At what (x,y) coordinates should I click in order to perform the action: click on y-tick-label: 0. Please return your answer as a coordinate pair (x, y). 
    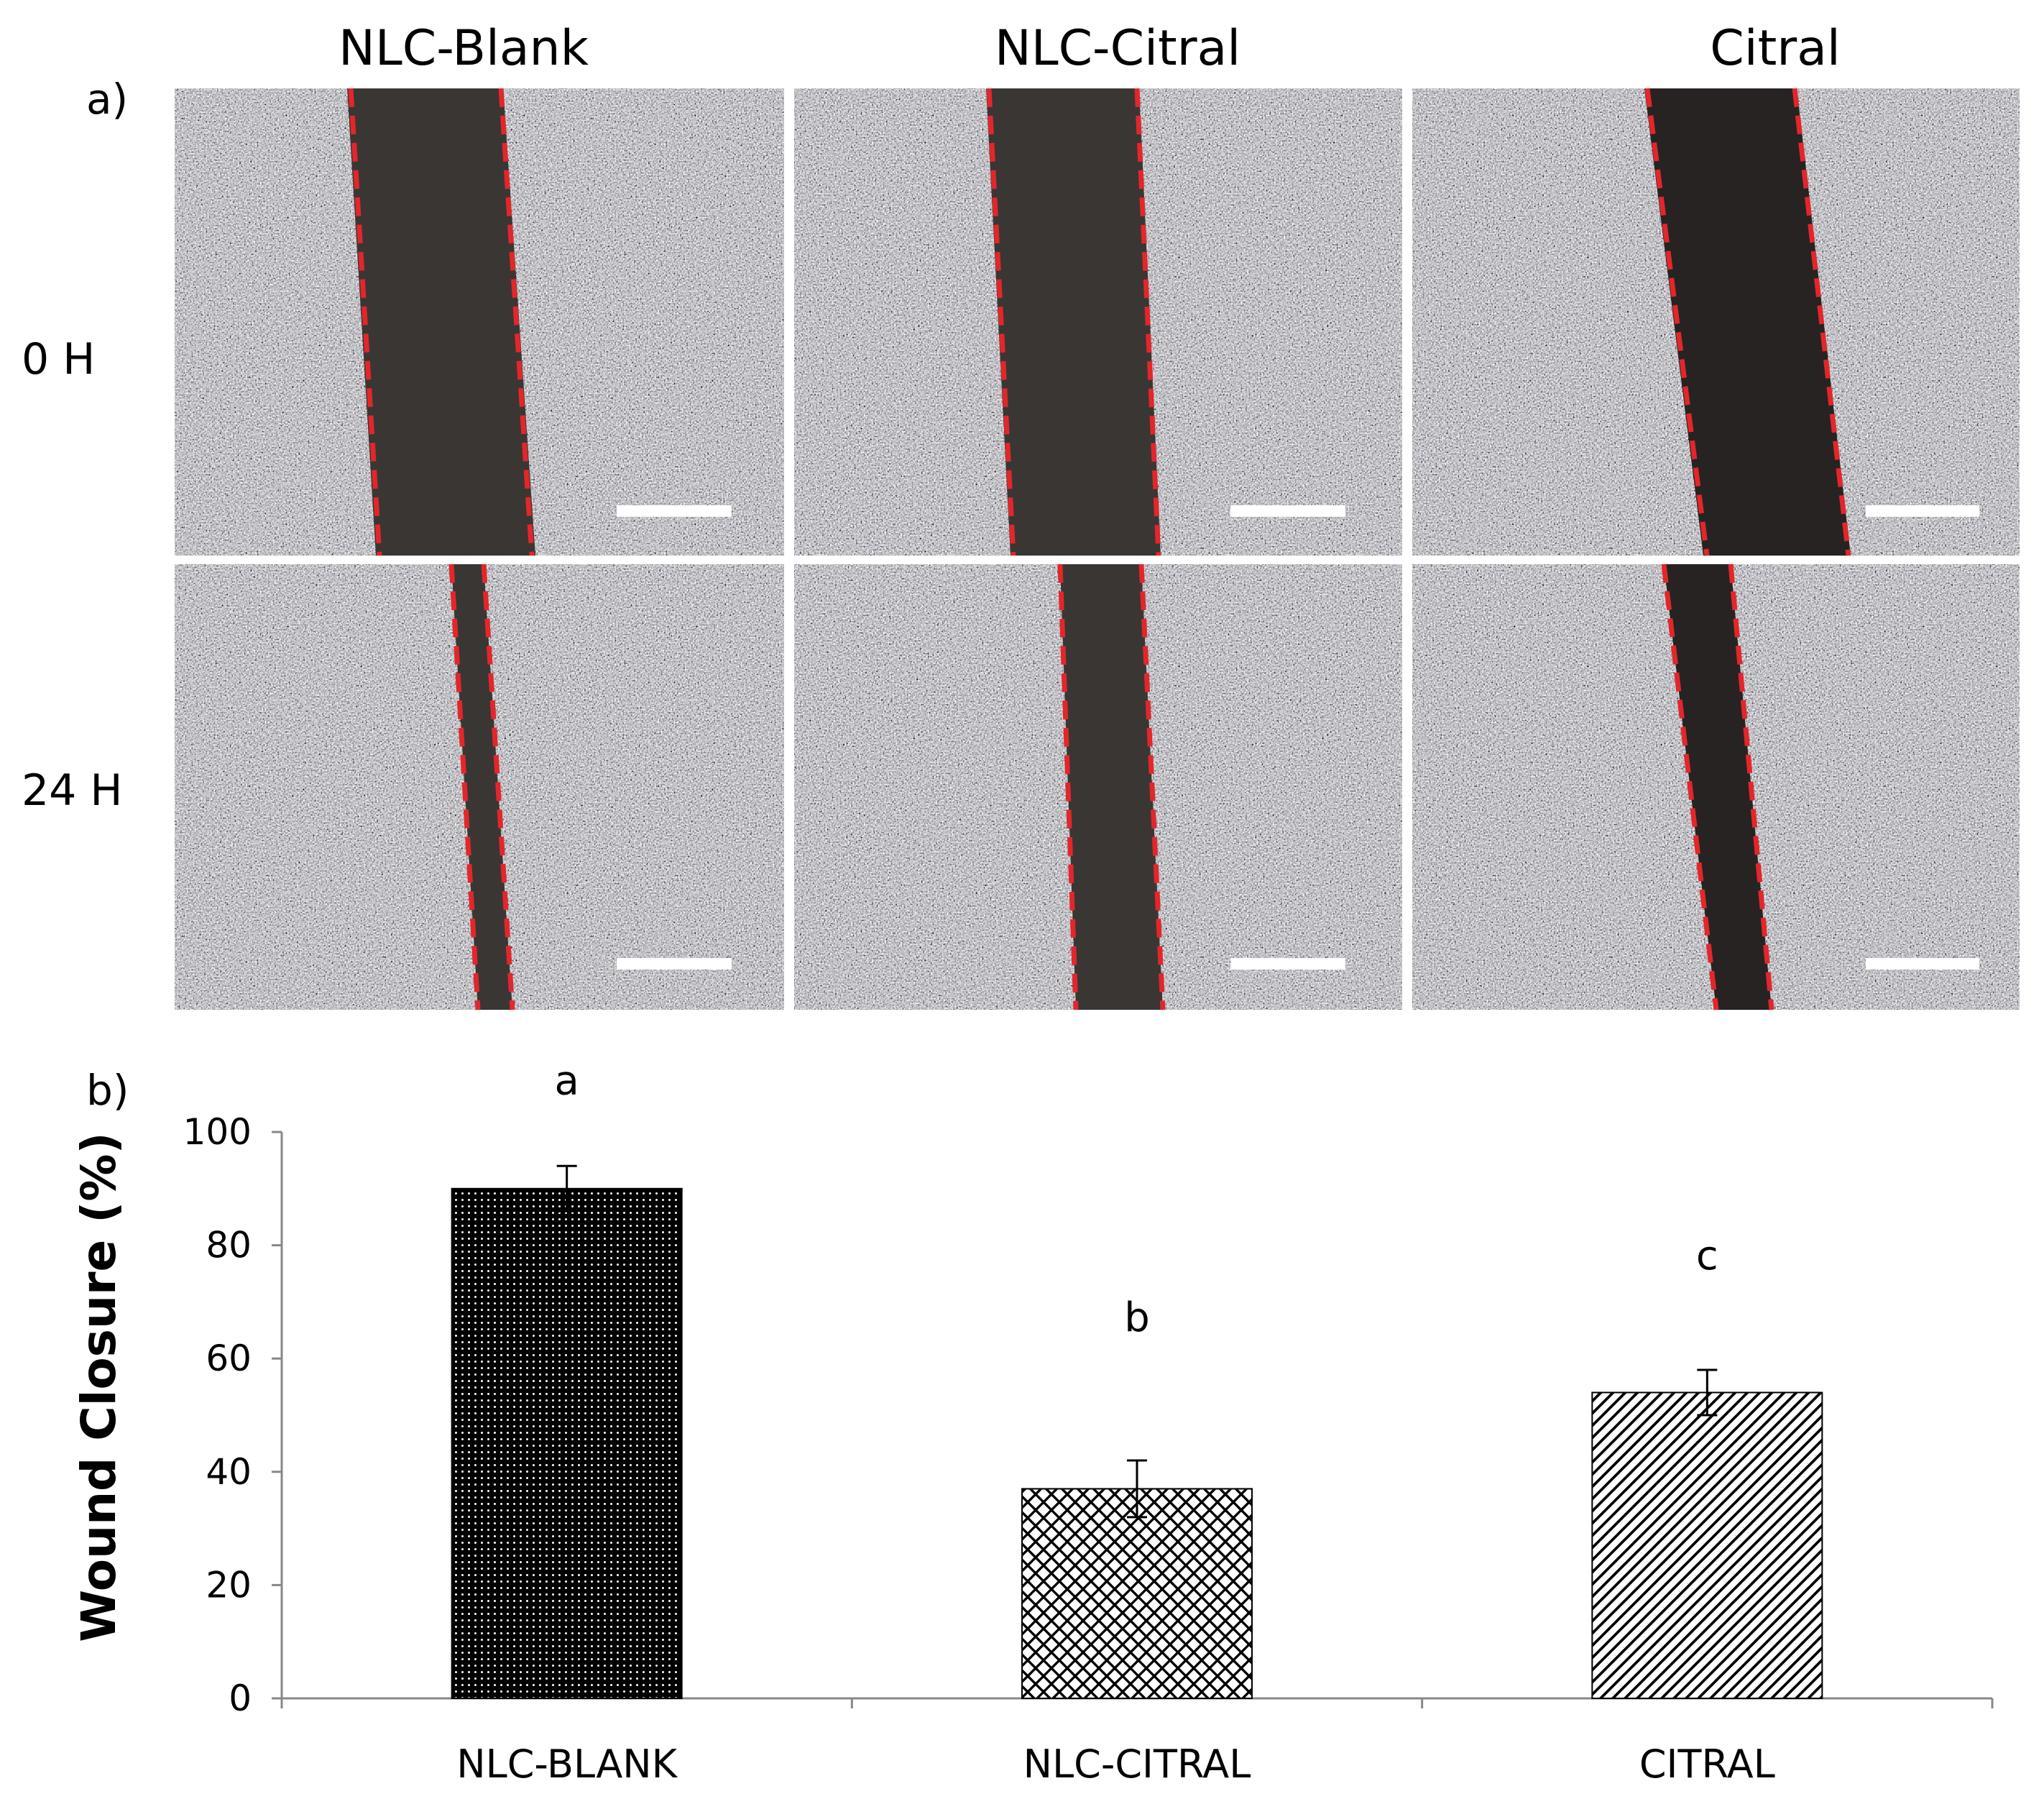
    Looking at the image, I should click on (240, 1698).